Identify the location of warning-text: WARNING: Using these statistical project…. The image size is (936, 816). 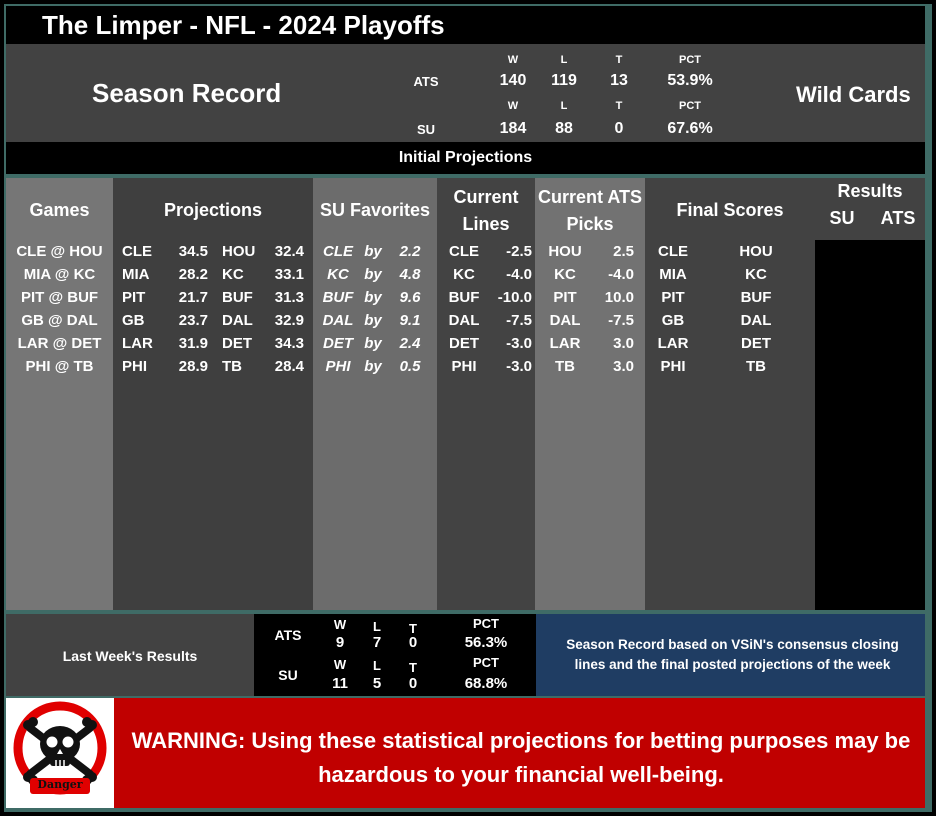
(521, 757).